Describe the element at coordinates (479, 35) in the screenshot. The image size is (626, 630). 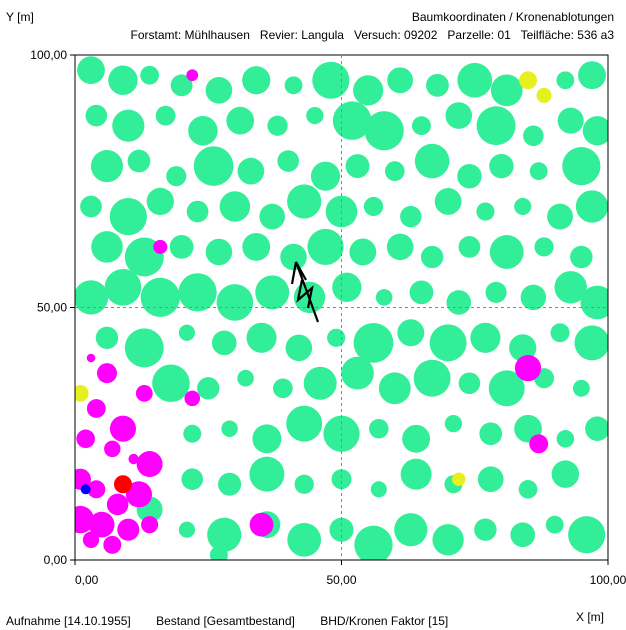
I see `parzelle-label: Parzelle: 01` at that location.